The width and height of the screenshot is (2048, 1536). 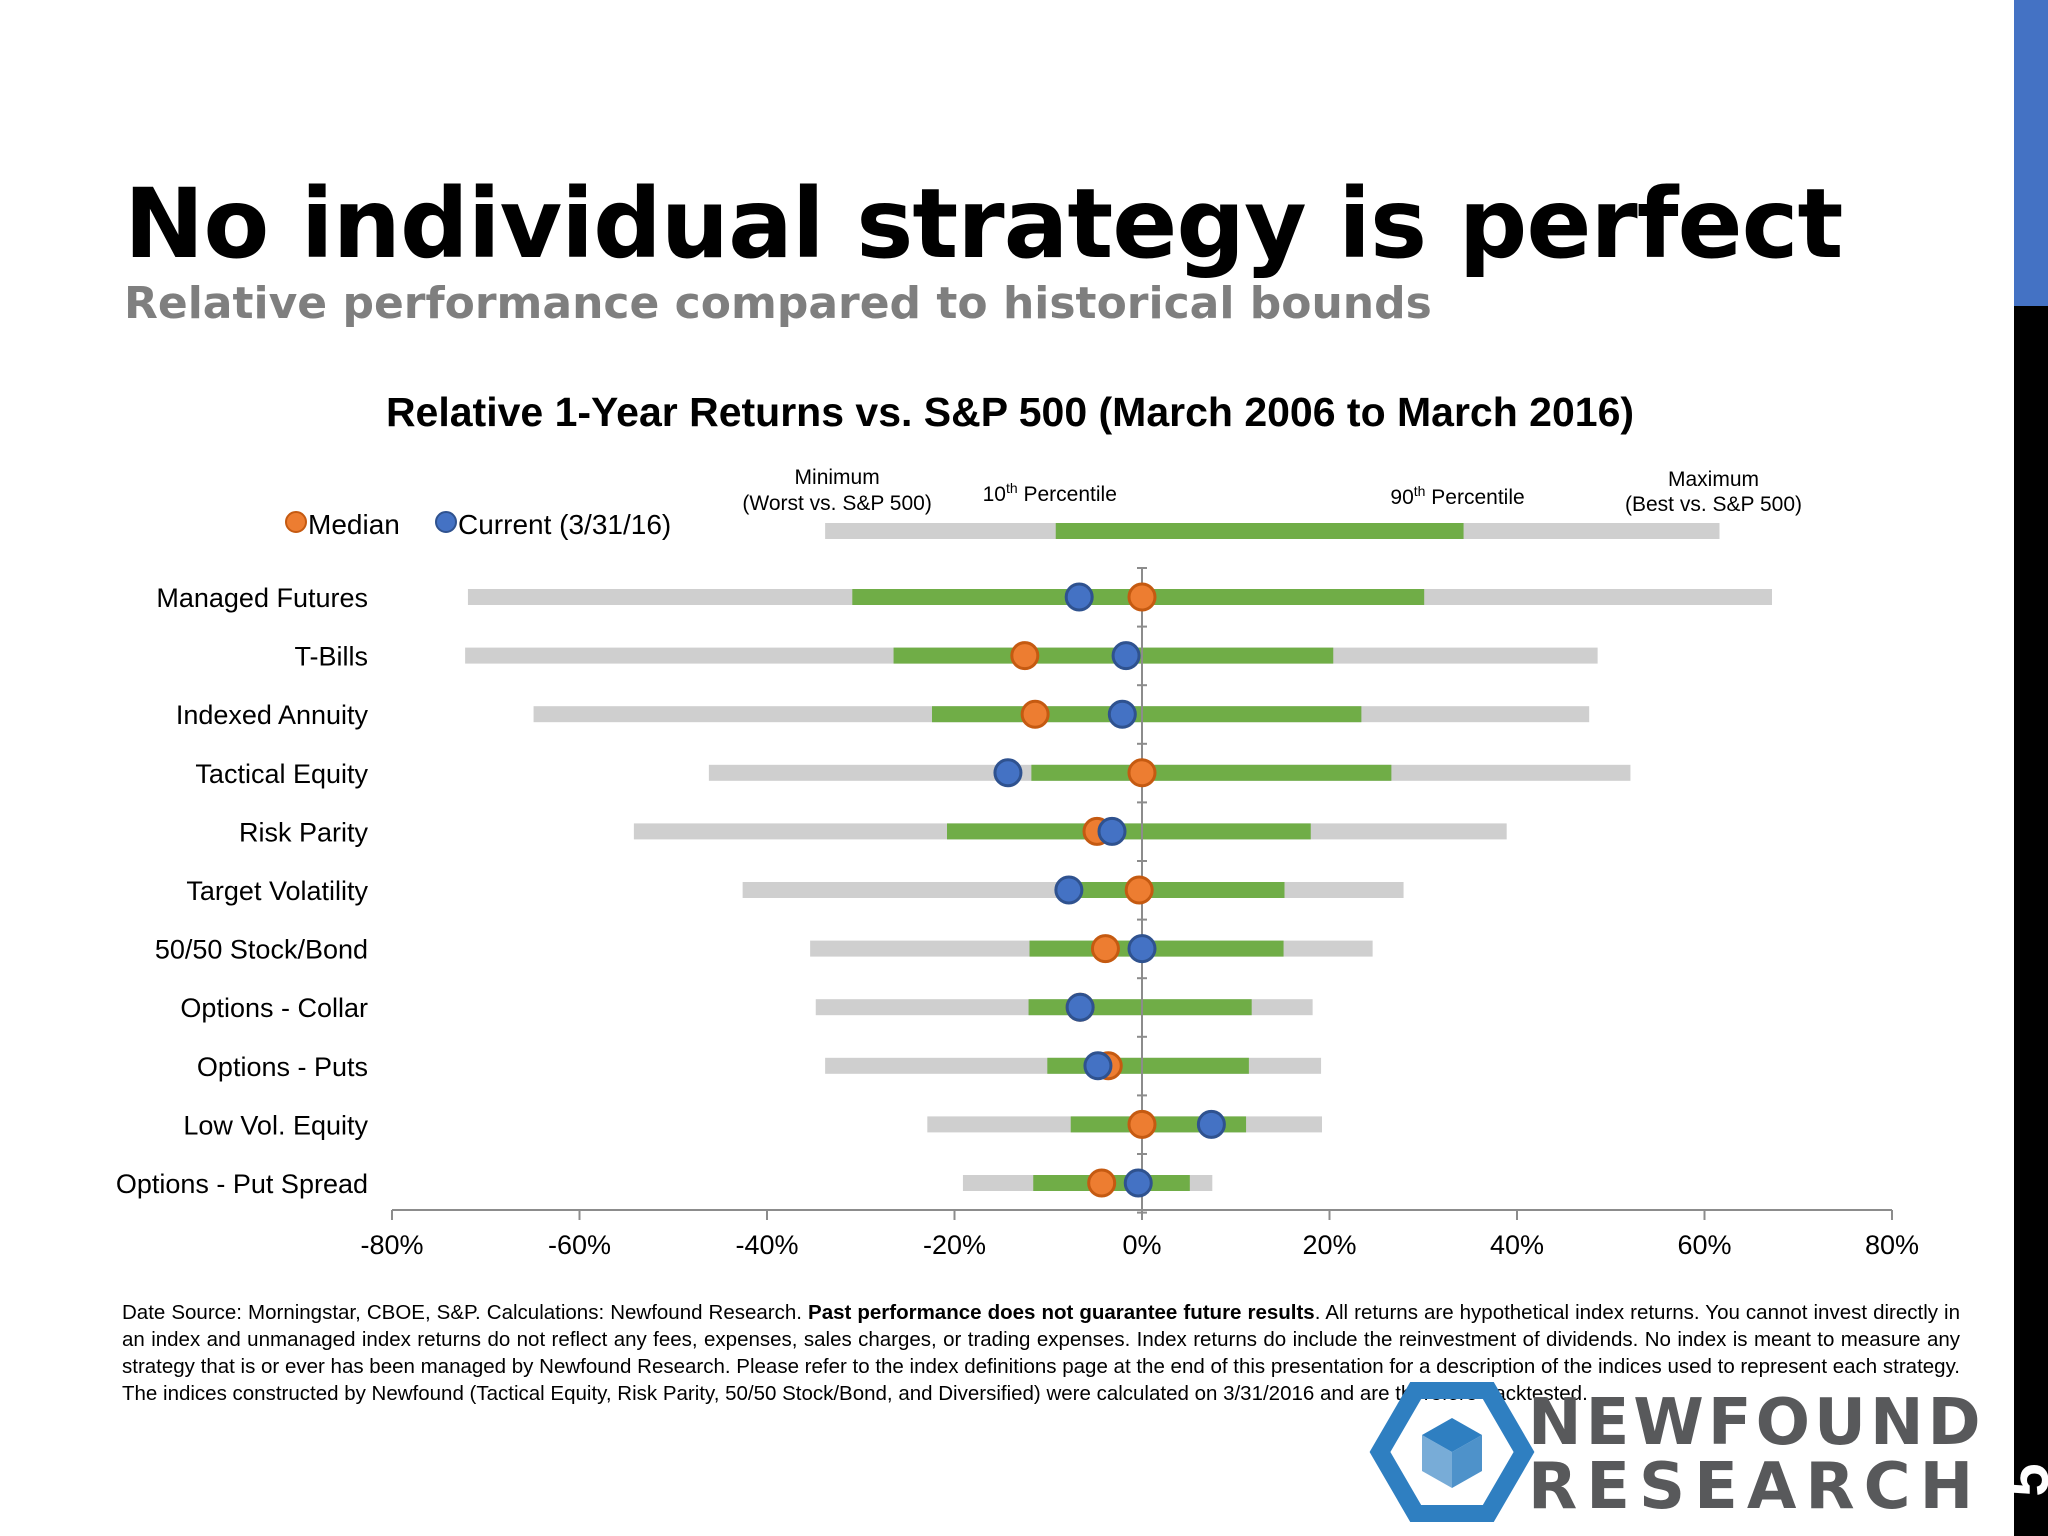 I want to click on category-label: Managed Futures, so click(x=262, y=598).